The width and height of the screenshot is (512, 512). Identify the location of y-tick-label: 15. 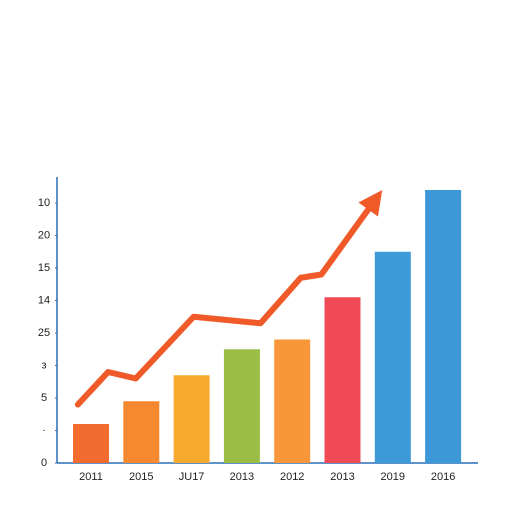
(44, 268).